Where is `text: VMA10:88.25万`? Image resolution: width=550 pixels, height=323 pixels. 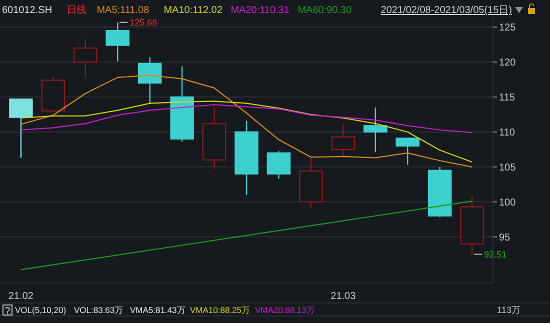 text: VMA10:88.25万 is located at coordinates (220, 310).